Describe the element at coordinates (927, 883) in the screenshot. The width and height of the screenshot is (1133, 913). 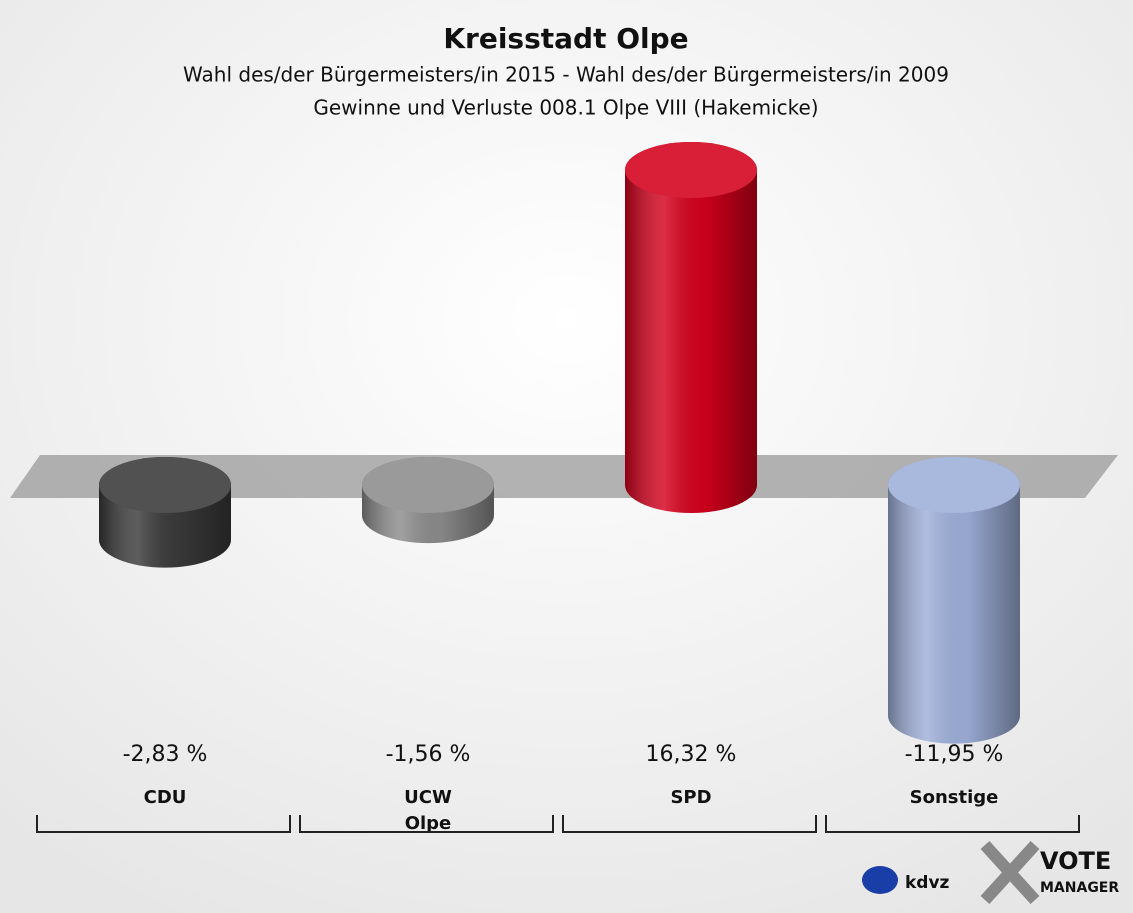
I see `logo-text: kdvz` at that location.